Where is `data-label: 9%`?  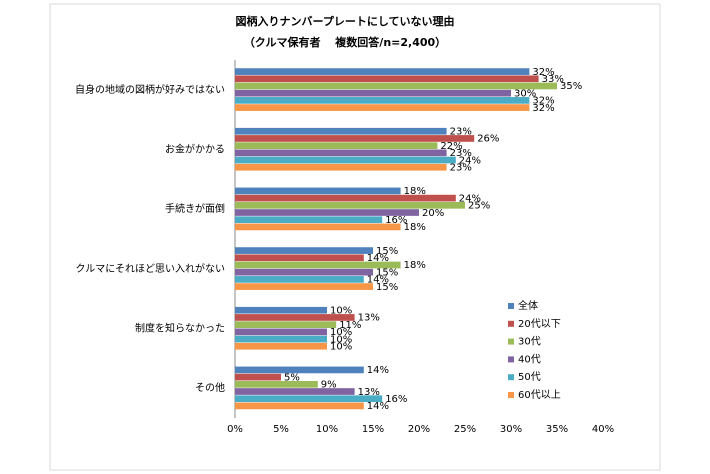 data-label: 9% is located at coordinates (329, 385).